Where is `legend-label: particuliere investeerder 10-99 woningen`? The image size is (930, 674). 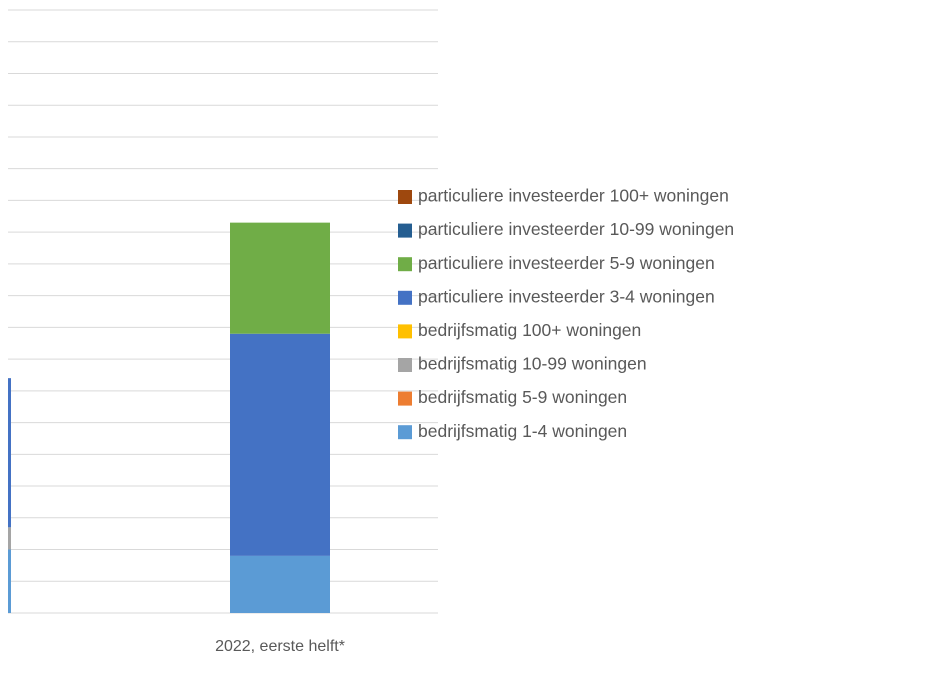
legend-label: particuliere investeerder 10-99 woningen is located at coordinates (576, 229).